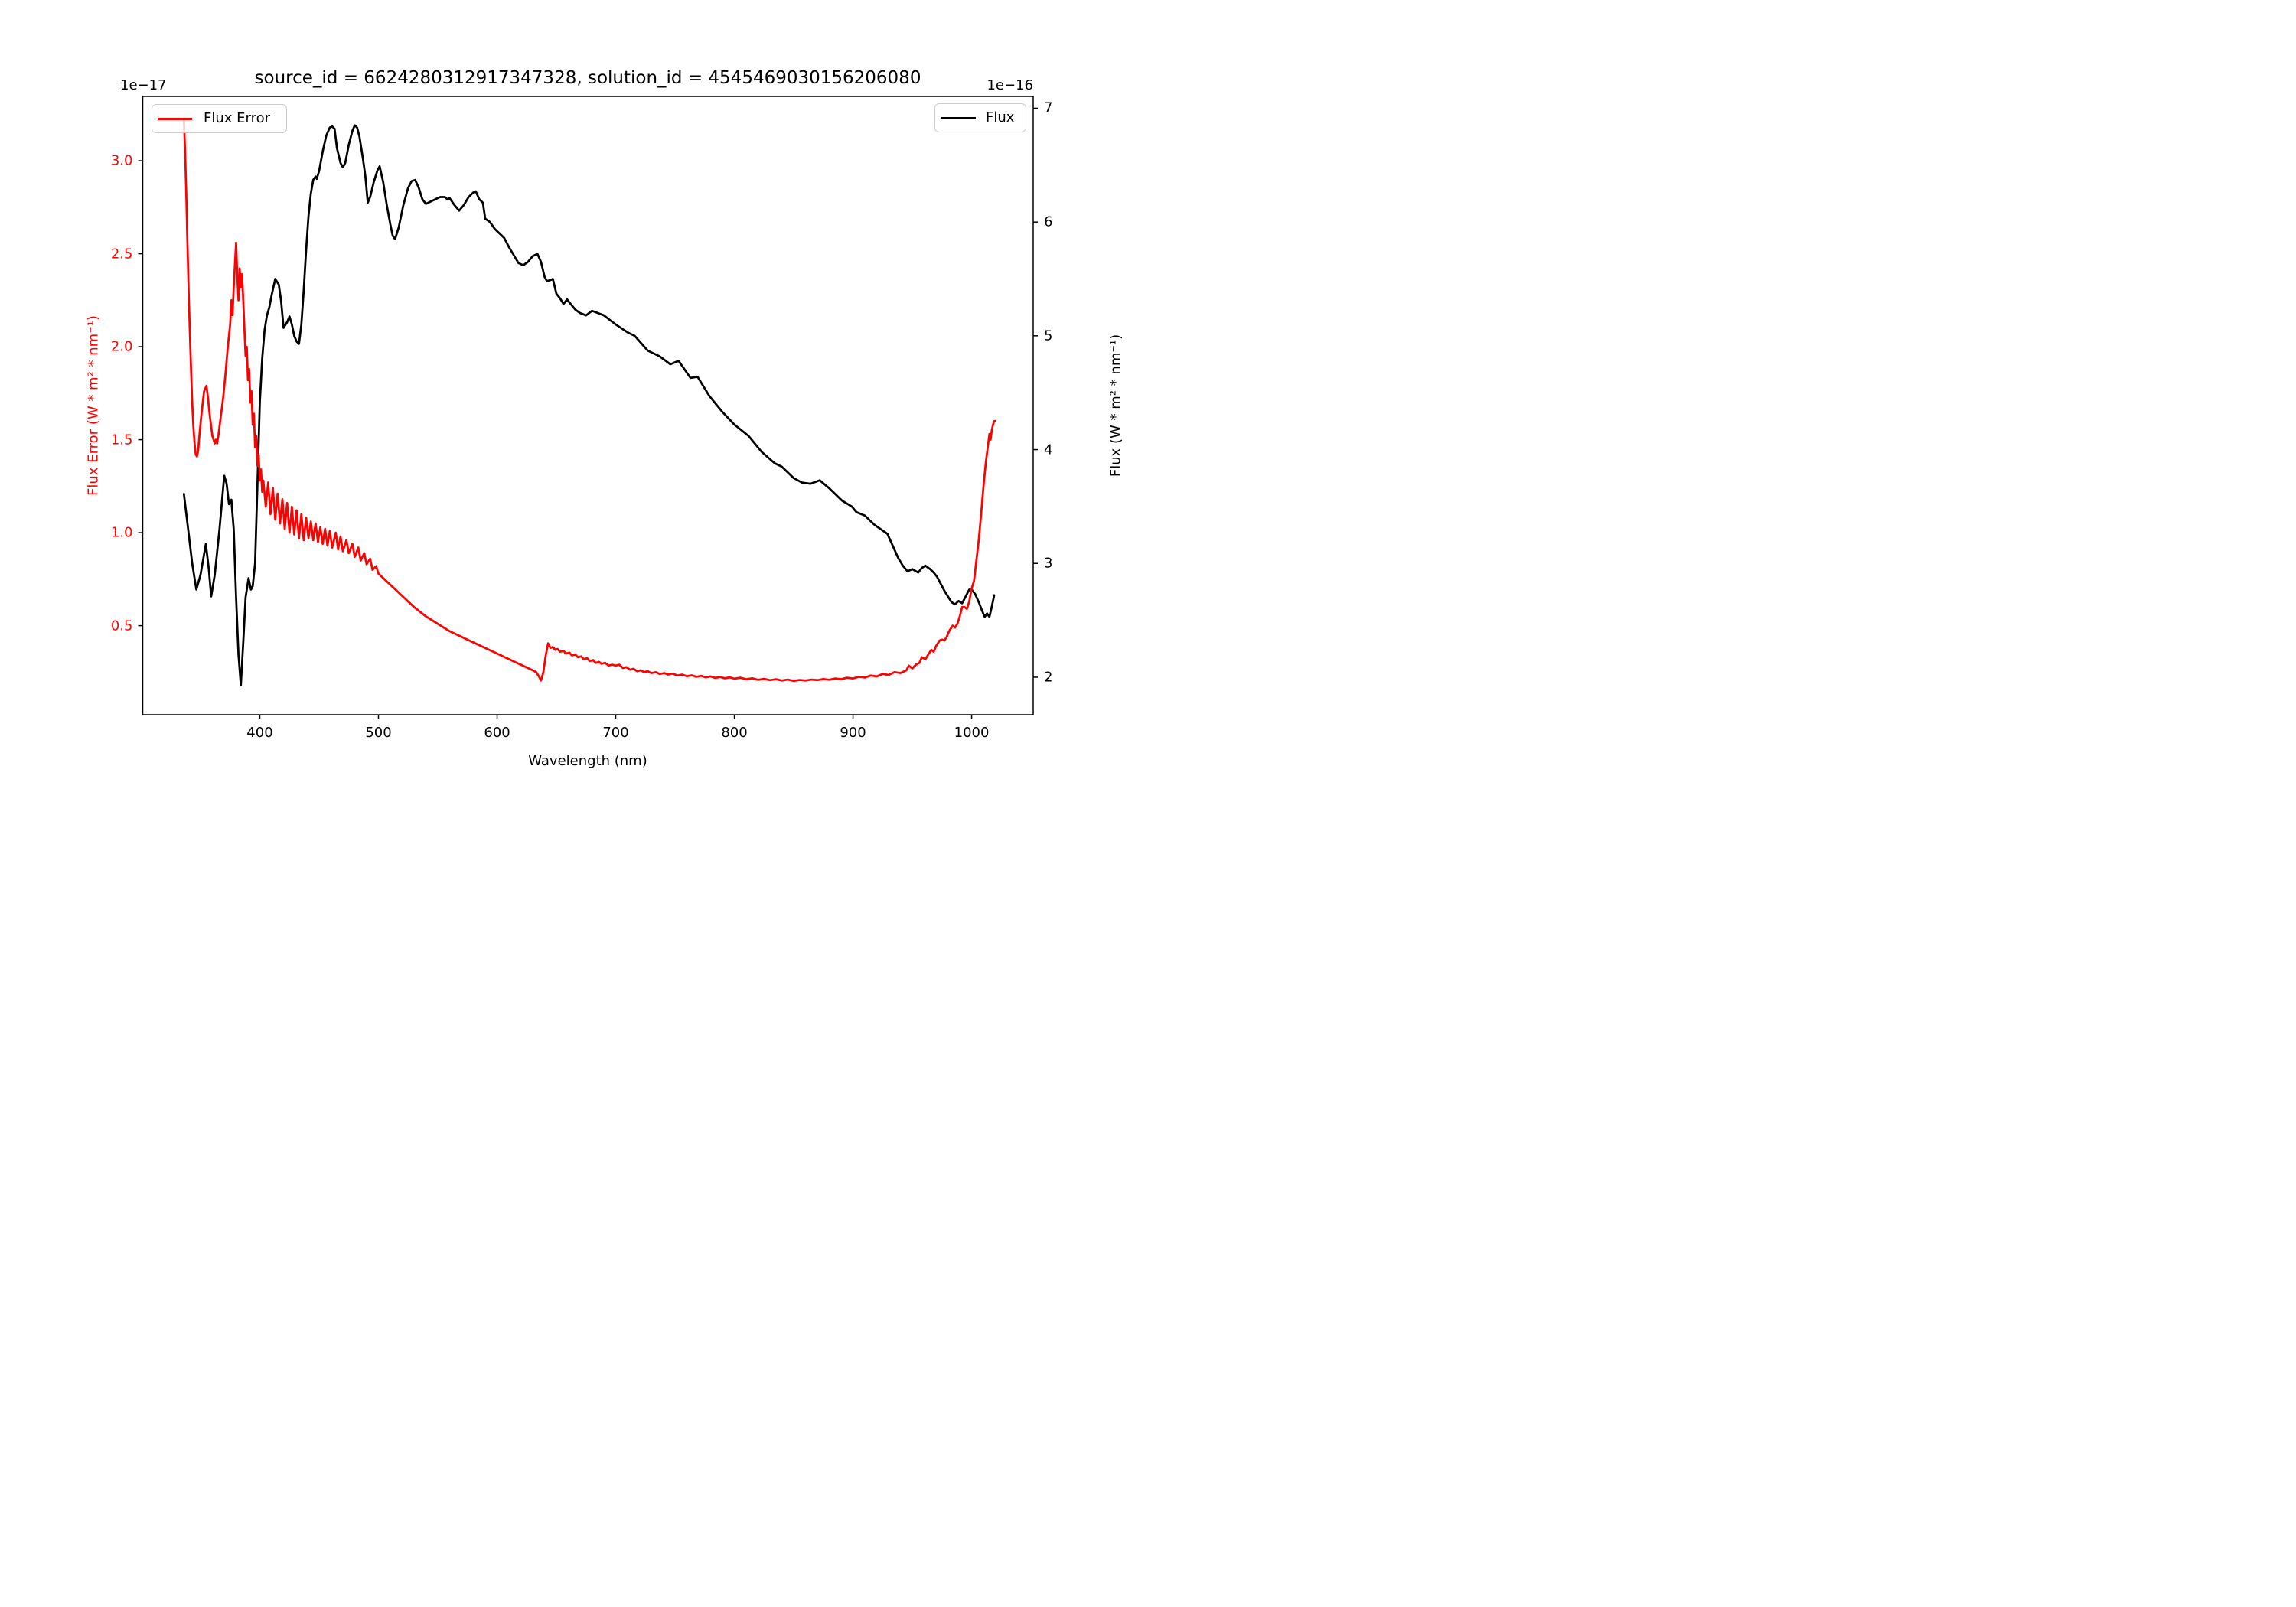 The height and width of the screenshot is (1607, 2296). I want to click on flux-curve, so click(589, 405).